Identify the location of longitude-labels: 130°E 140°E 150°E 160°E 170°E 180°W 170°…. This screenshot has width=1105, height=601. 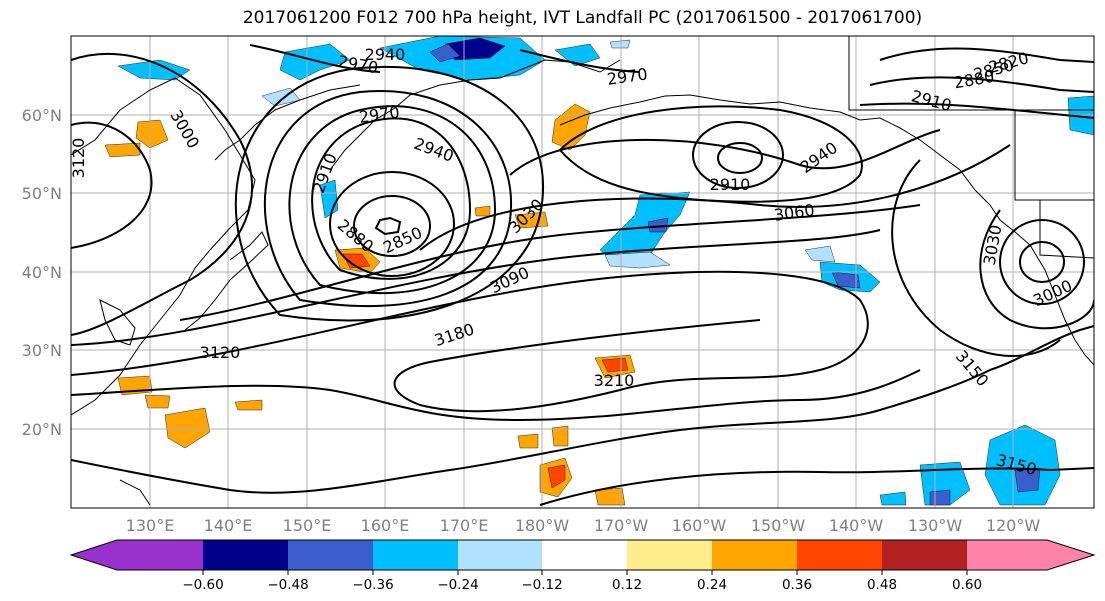
(583, 525).